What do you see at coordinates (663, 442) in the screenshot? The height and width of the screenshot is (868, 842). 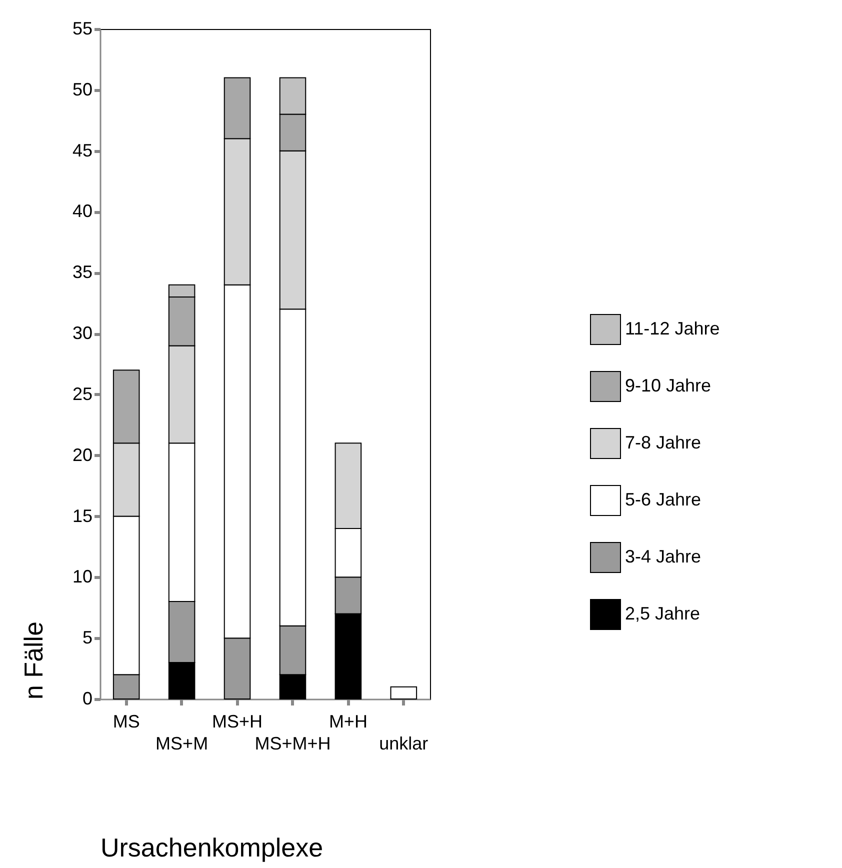 I see `legend-label: 7-8 Jahre` at bounding box center [663, 442].